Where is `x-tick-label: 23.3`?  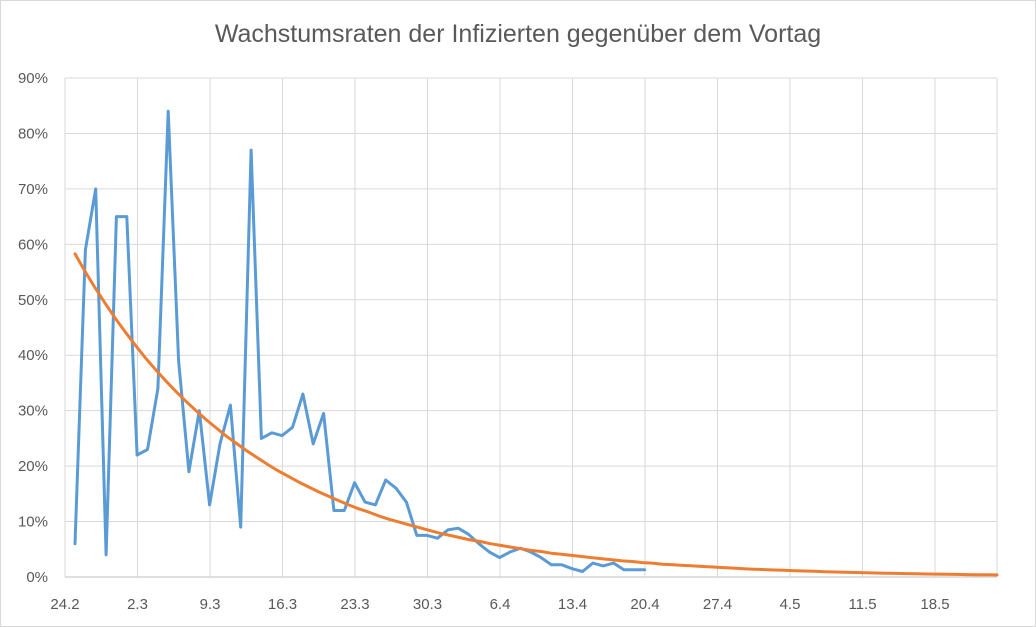
x-tick-label: 23.3 is located at coordinates (354, 604).